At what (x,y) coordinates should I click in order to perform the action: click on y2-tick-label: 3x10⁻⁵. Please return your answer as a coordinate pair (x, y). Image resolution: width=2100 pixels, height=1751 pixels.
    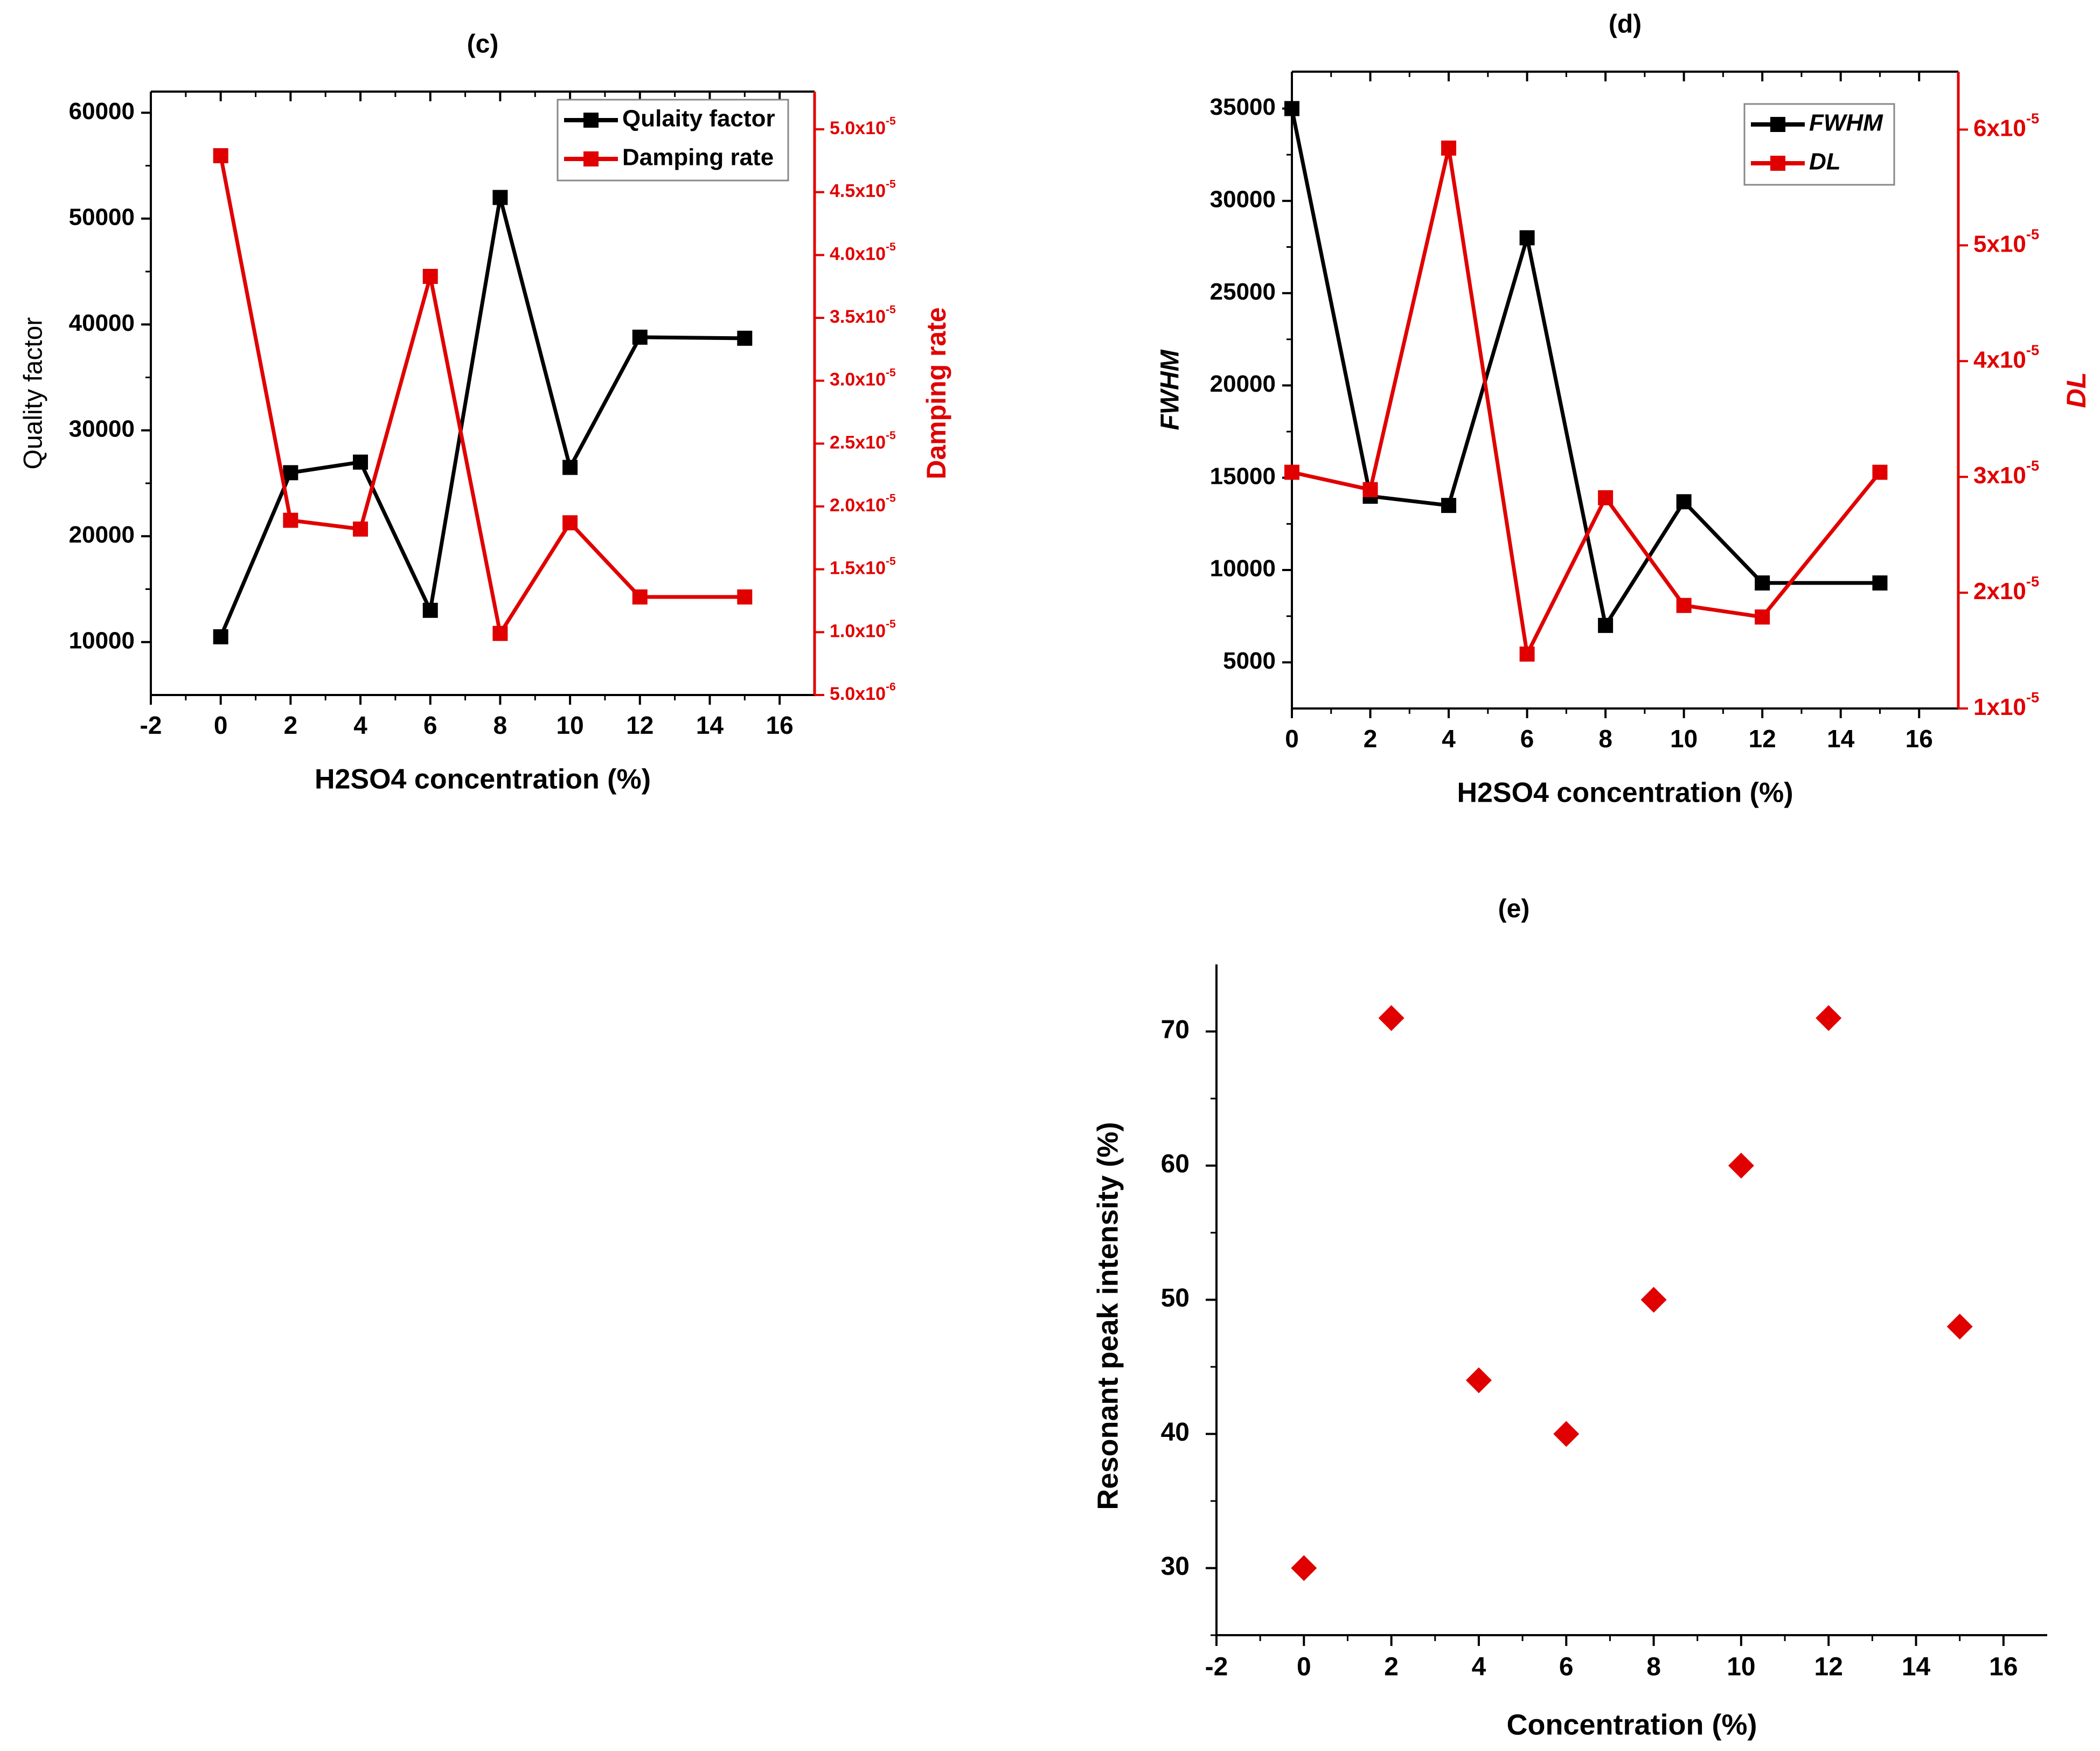
    Looking at the image, I should click on (2006, 473).